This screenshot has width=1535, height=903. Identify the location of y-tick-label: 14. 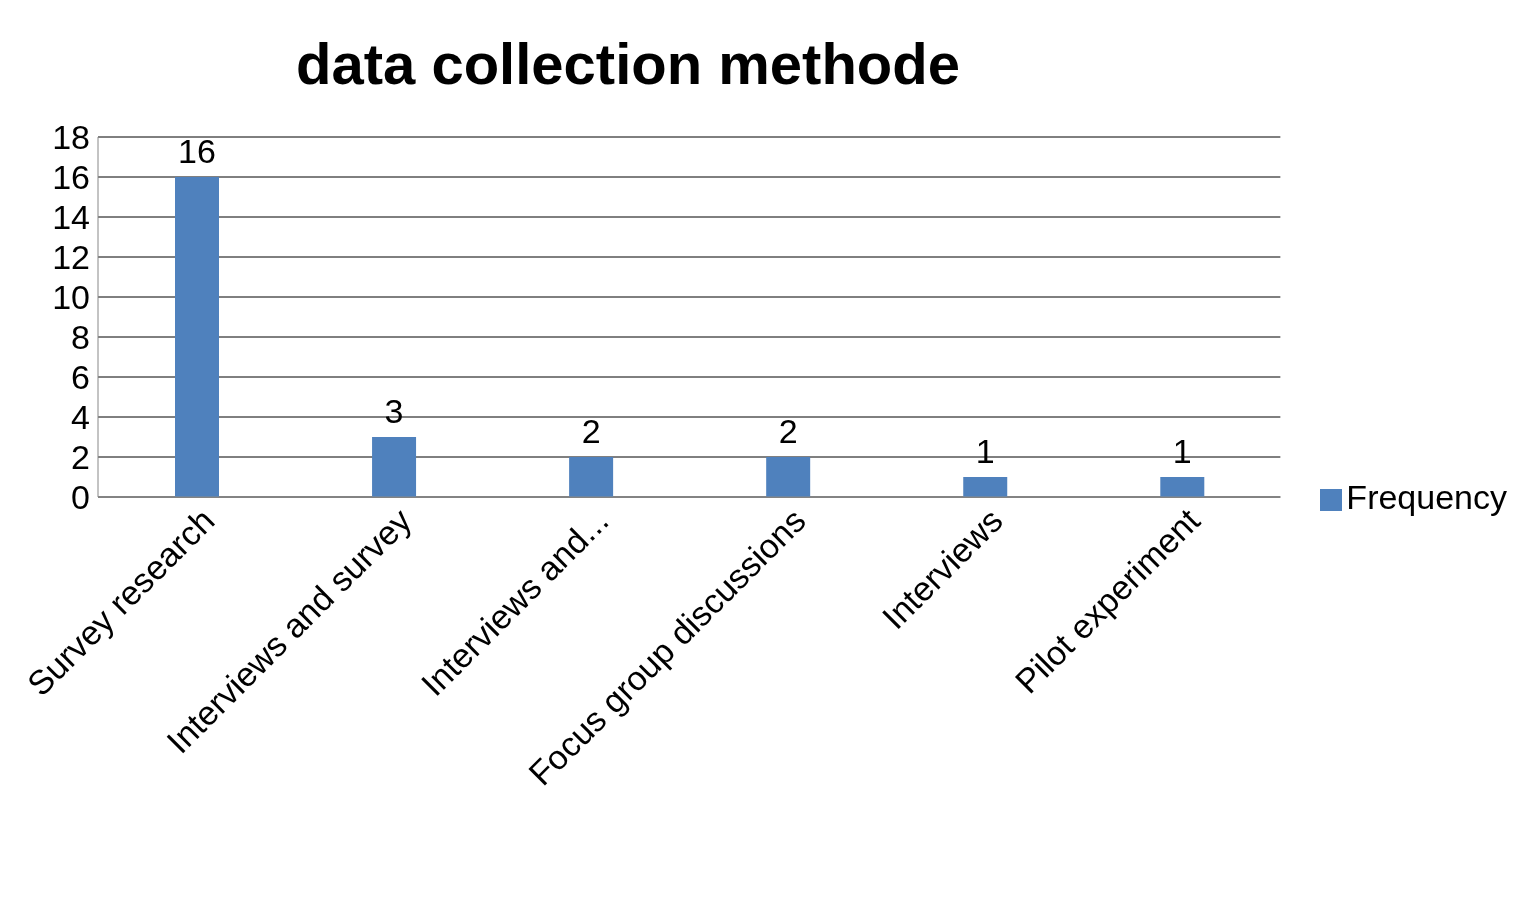
(71, 217).